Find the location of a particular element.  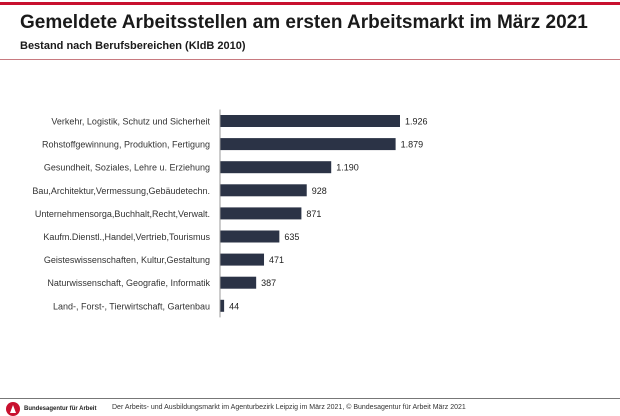

page-subtitle: Bestand nach Berufsbereichen (KldB 2010) is located at coordinates (133, 46).